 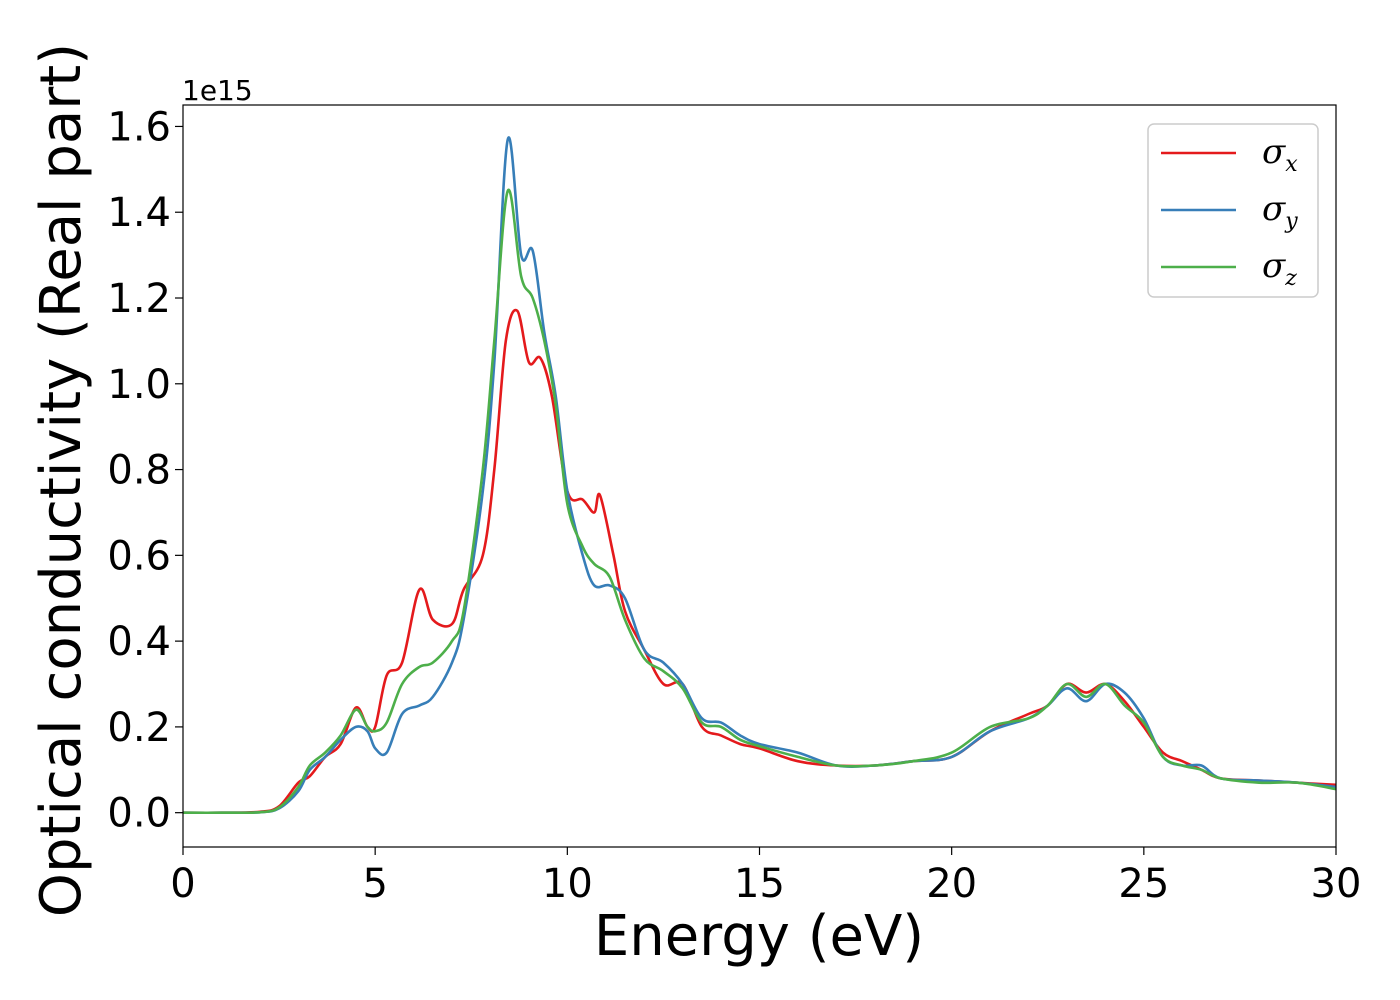 I want to click on y-axis: 0.0 0.2 0.4 0.6 0.8 1.0 1.2 1.4 1.6, so click(x=145, y=470).